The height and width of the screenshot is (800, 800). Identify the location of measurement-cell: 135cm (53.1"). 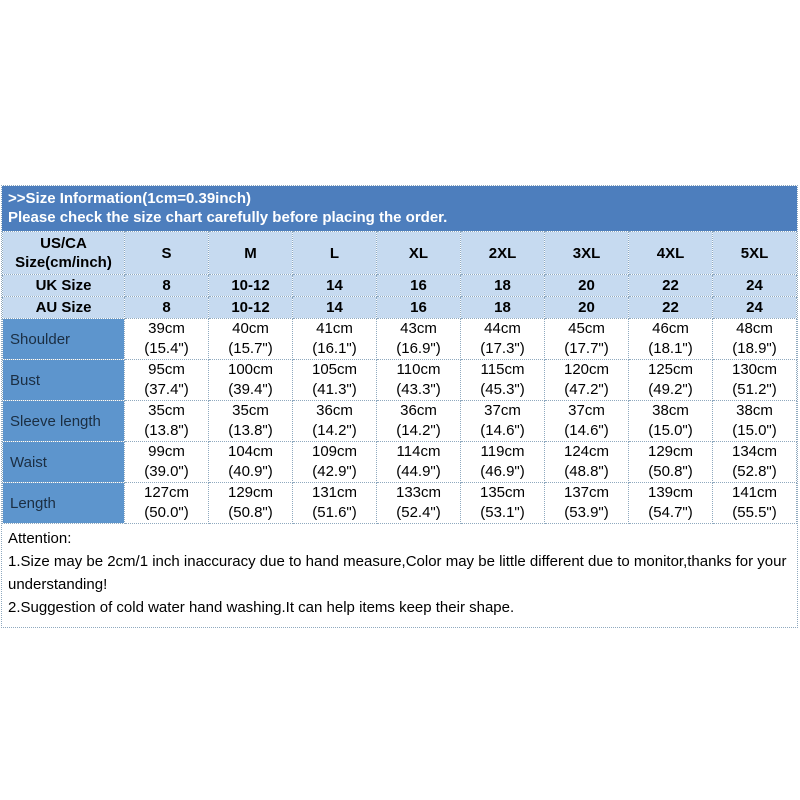
(502, 503).